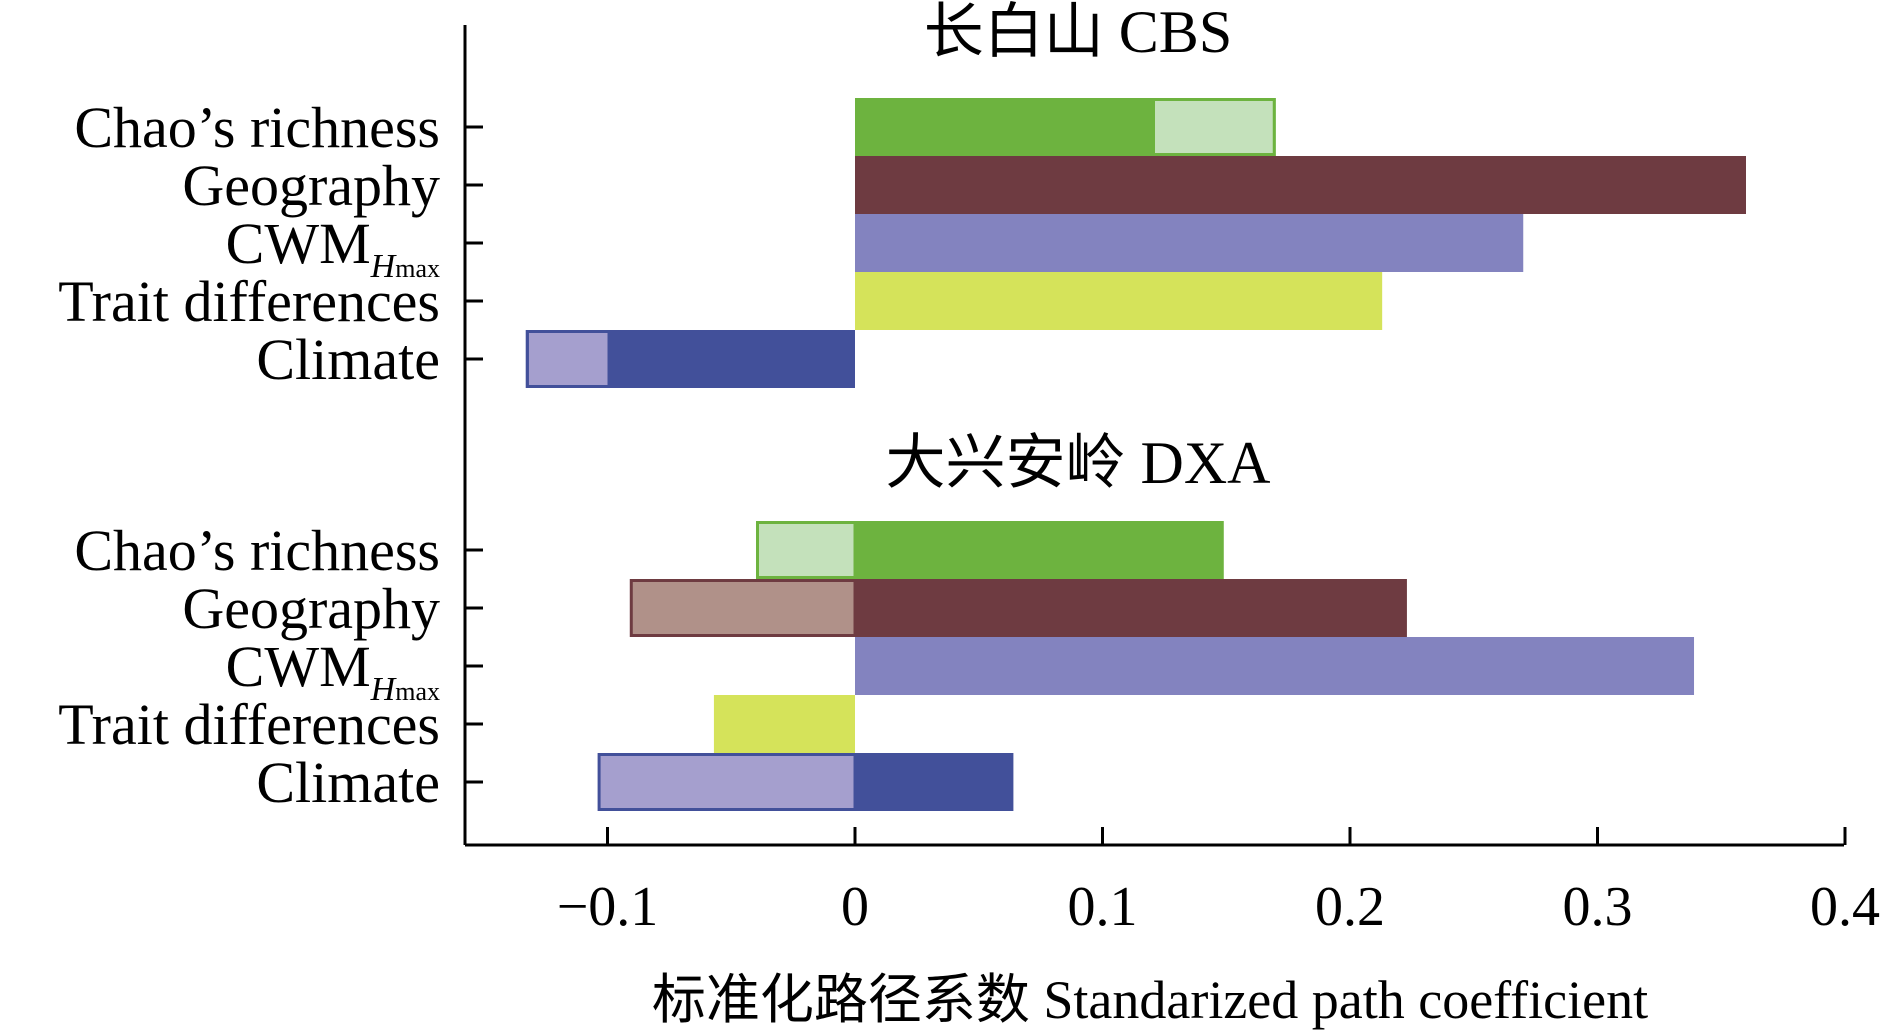  What do you see at coordinates (727, 782) in the screenshot?
I see `bar-neg-dxa-climate` at bounding box center [727, 782].